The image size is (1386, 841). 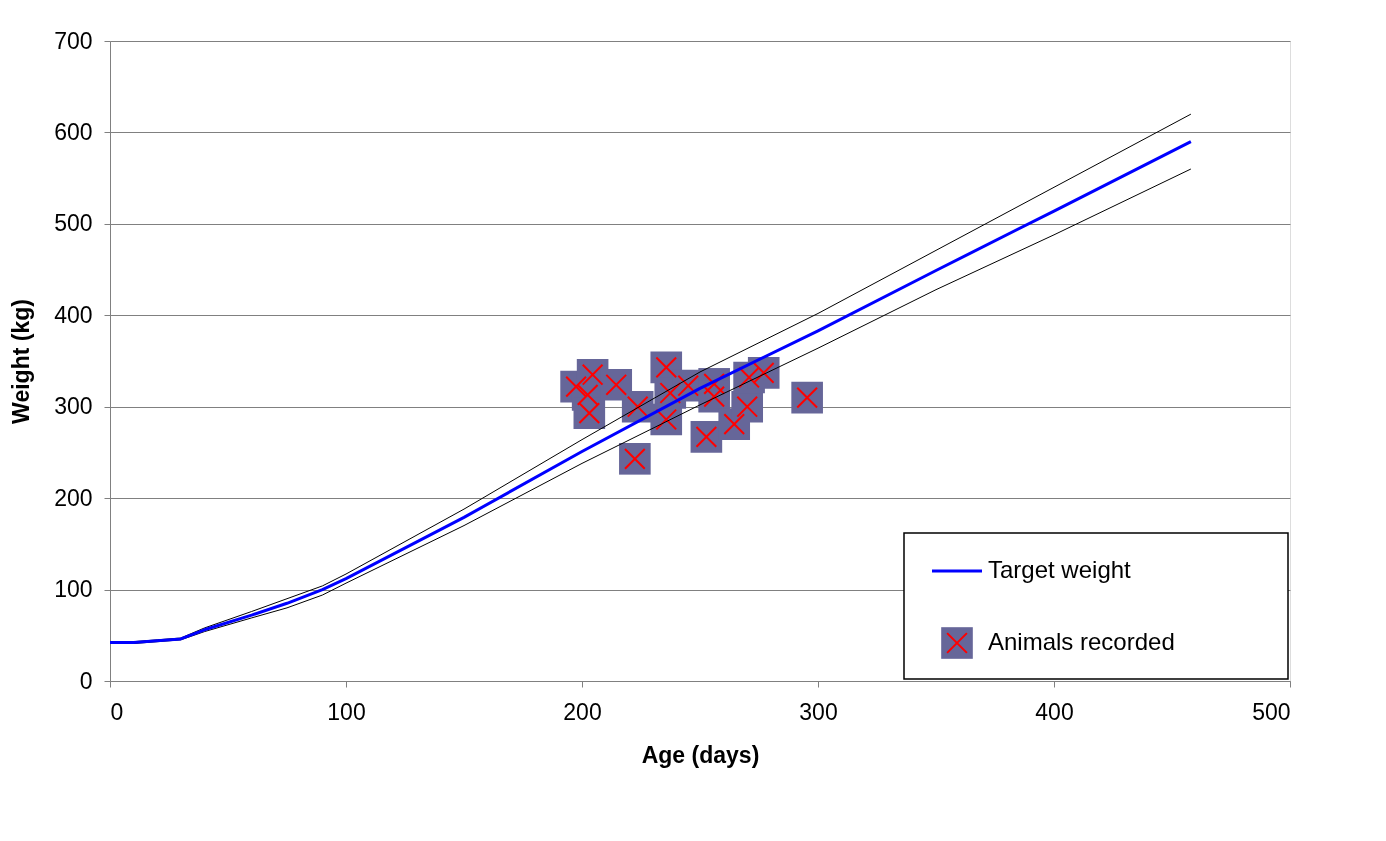 I want to click on y-tick-label: 700, so click(x=73, y=40).